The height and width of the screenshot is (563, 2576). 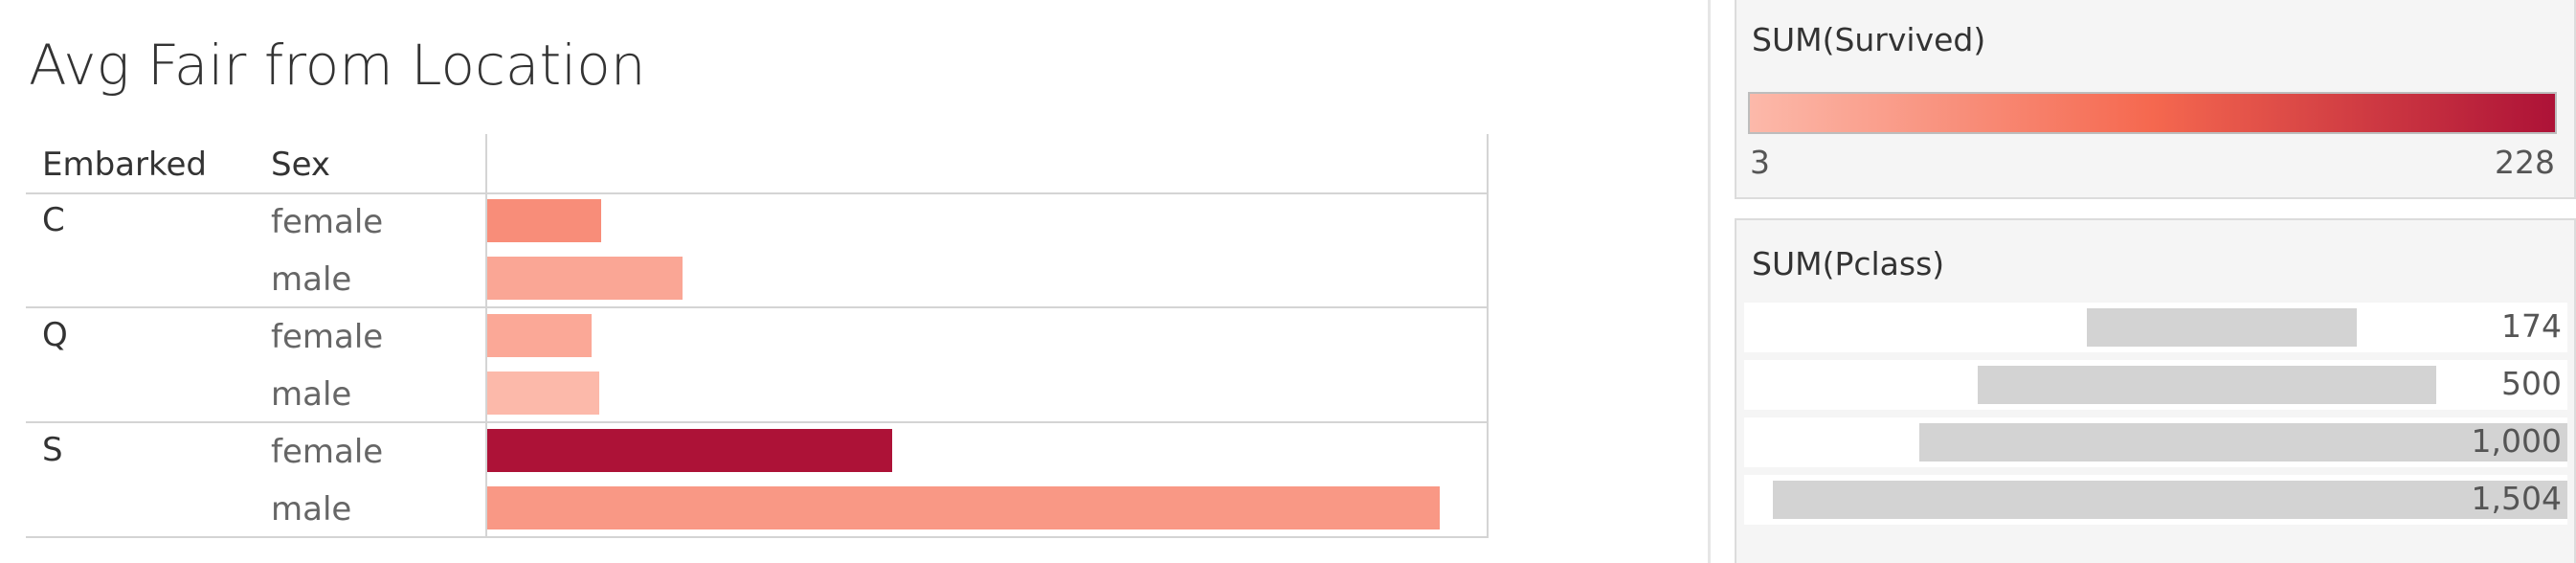 What do you see at coordinates (327, 222) in the screenshot?
I see `sex-label-c-female: female` at bounding box center [327, 222].